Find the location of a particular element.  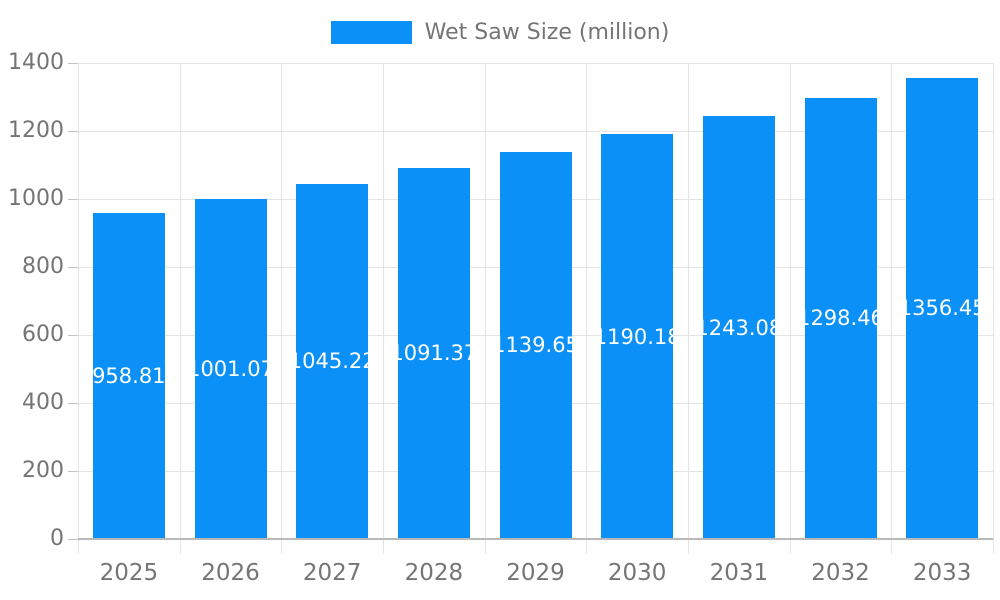

y-axis-tick-label: 1200 is located at coordinates (36, 130).